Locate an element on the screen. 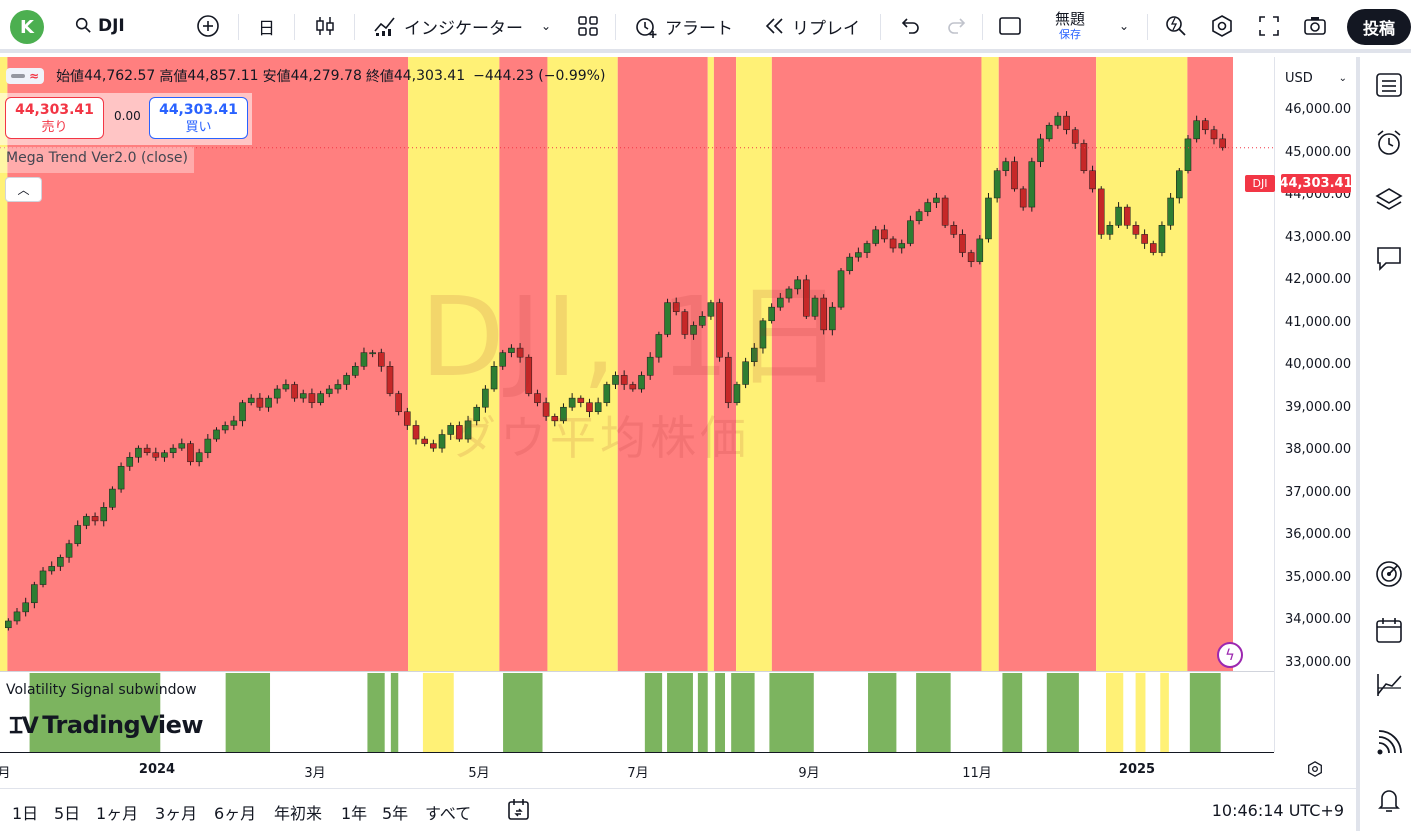 Image resolution: width=1411 pixels, height=831 pixels. range-button: 3ヶ月 is located at coordinates (176, 813).